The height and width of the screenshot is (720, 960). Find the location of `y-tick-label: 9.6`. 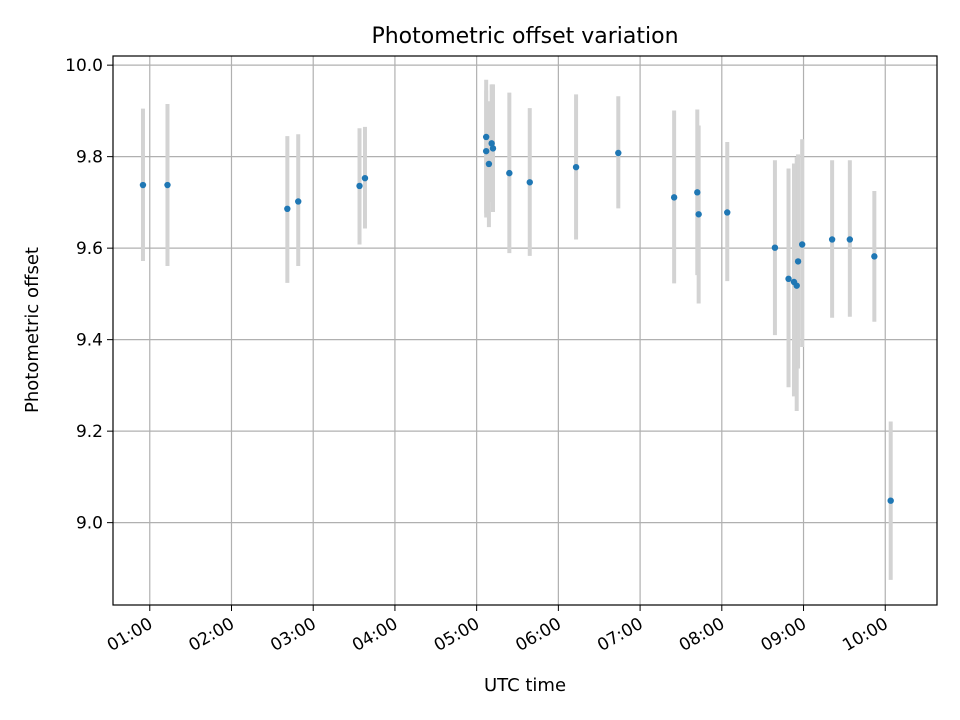

y-tick-label: 9.6 is located at coordinates (89, 249).